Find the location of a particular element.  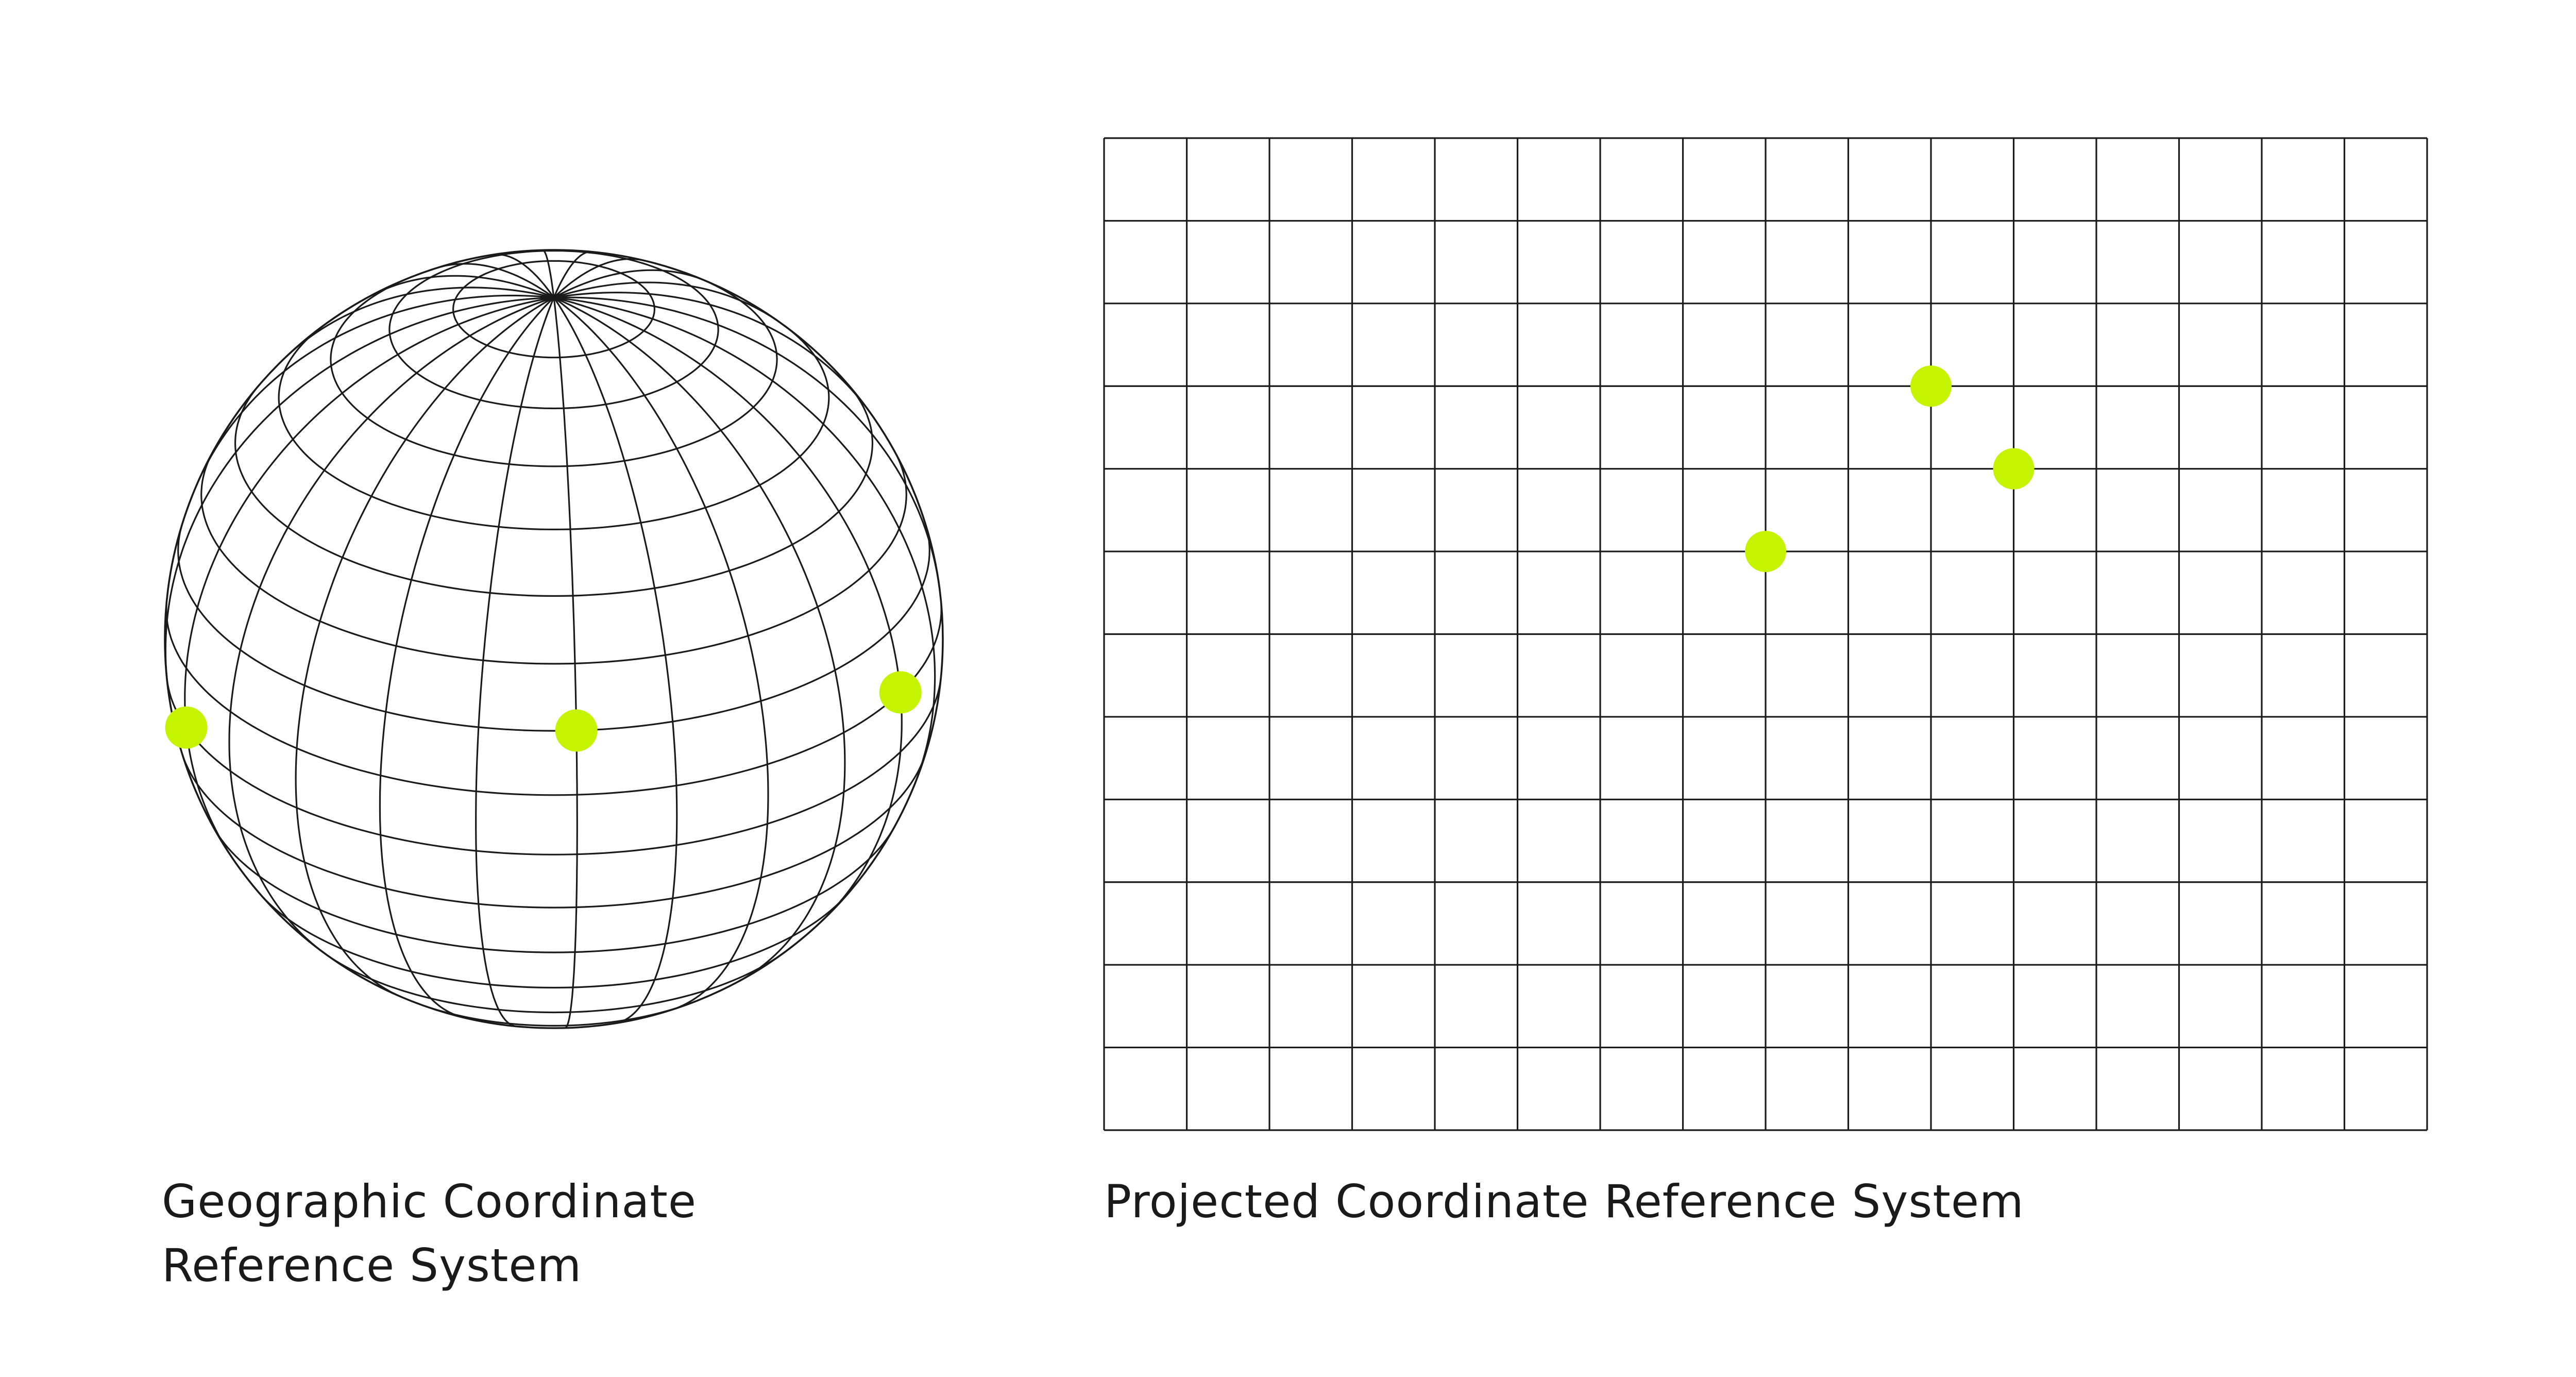

caption-line: Projected Coordinate Reference System is located at coordinates (1564, 1201).